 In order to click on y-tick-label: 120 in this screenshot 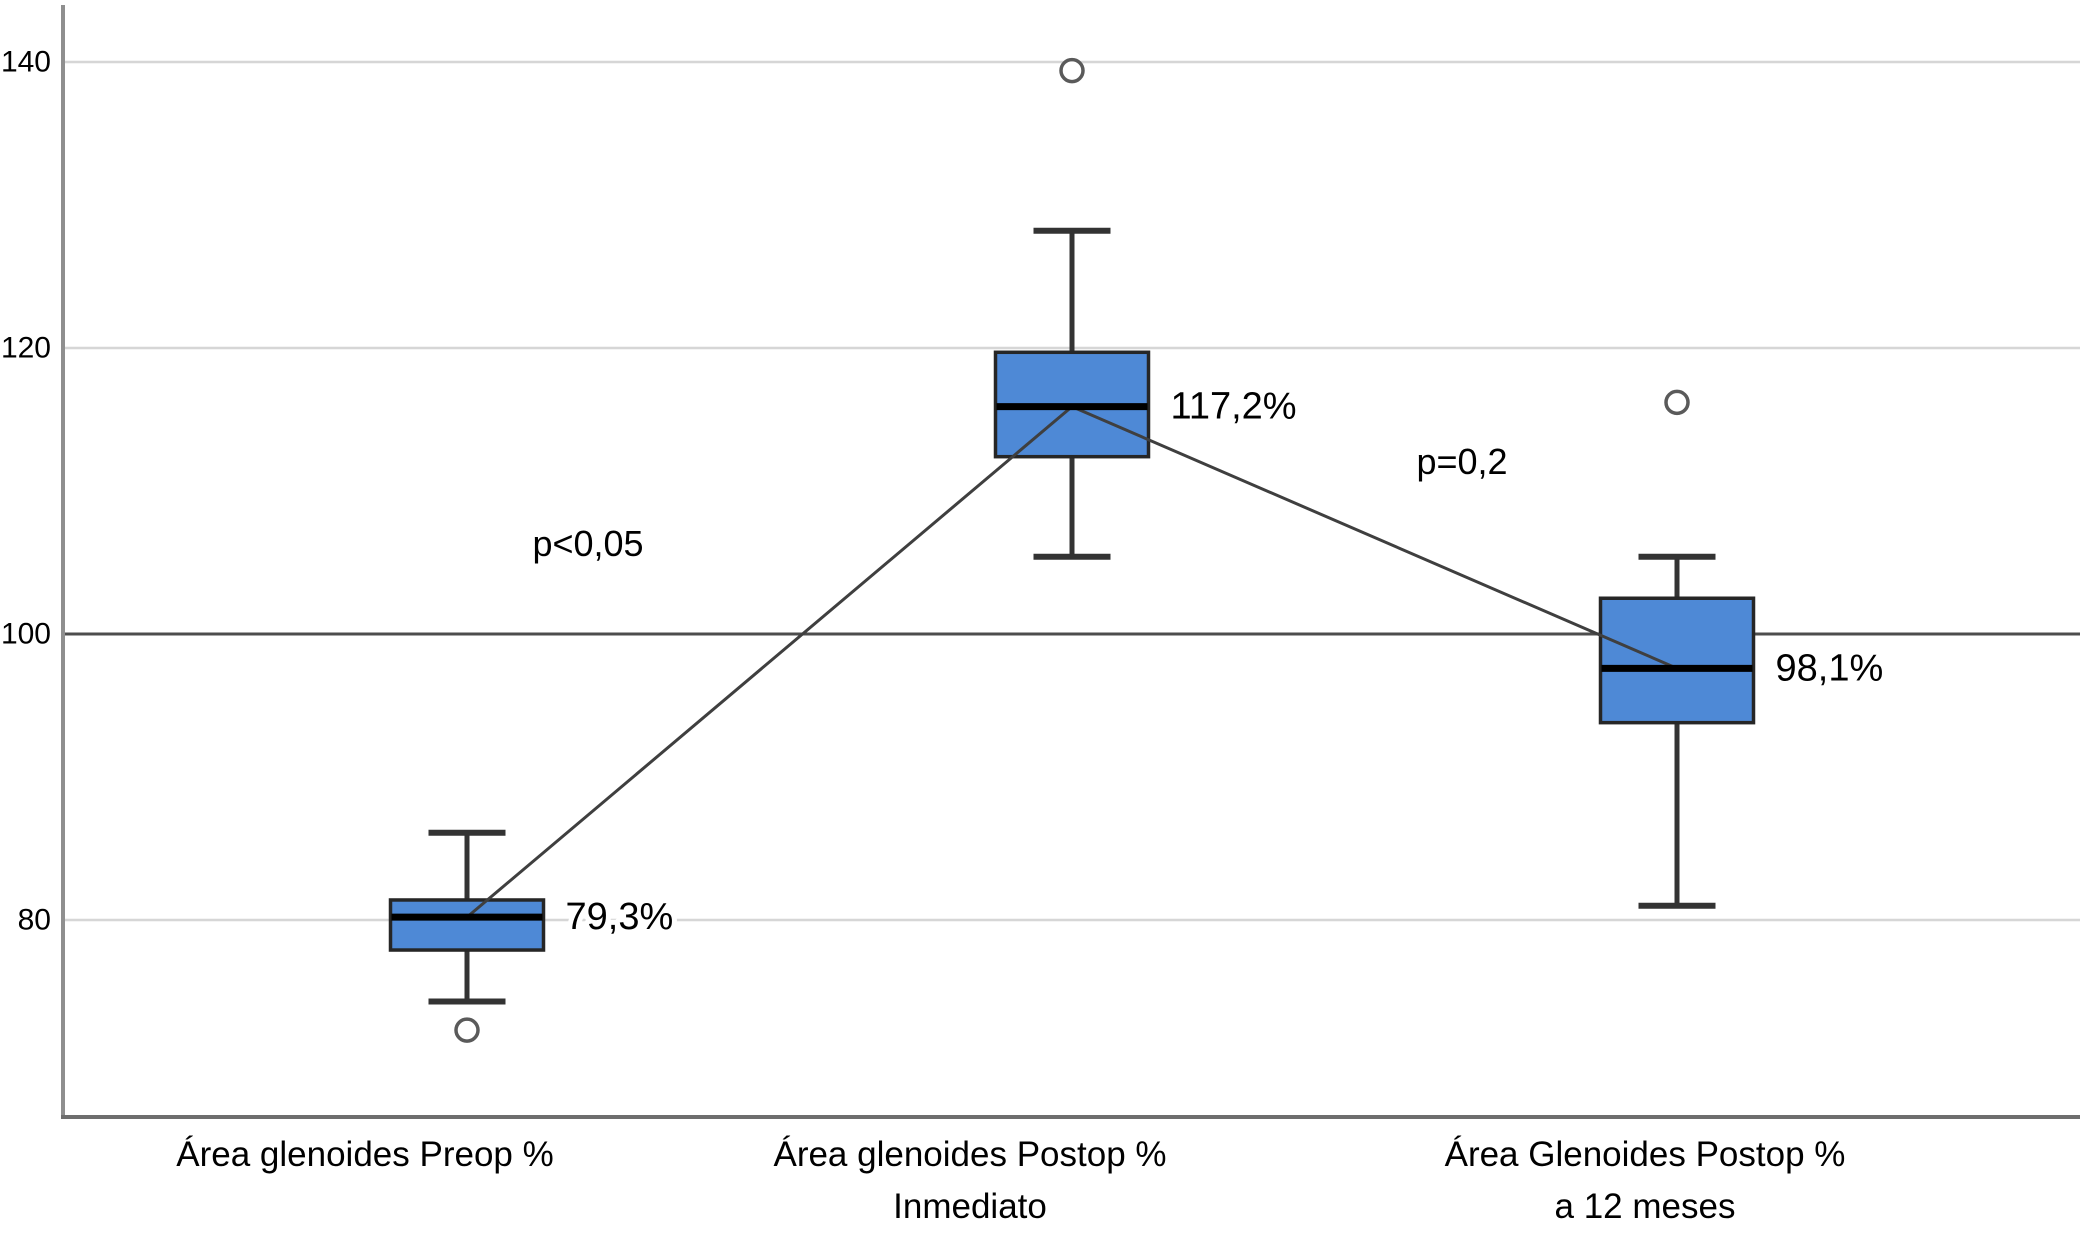, I will do `click(26, 348)`.